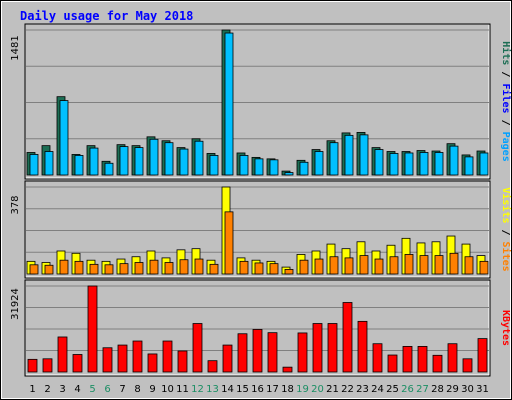 The height and width of the screenshot is (400, 512). I want to click on x-tick-label-day-20: 20, so click(317, 389).